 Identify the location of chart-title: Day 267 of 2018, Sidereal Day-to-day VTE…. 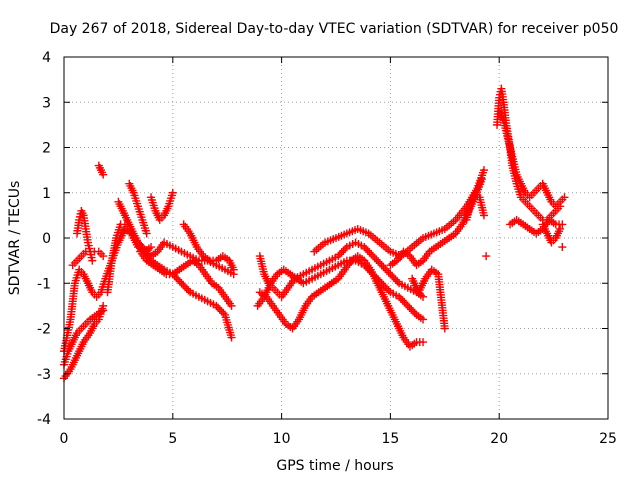
(334, 29).